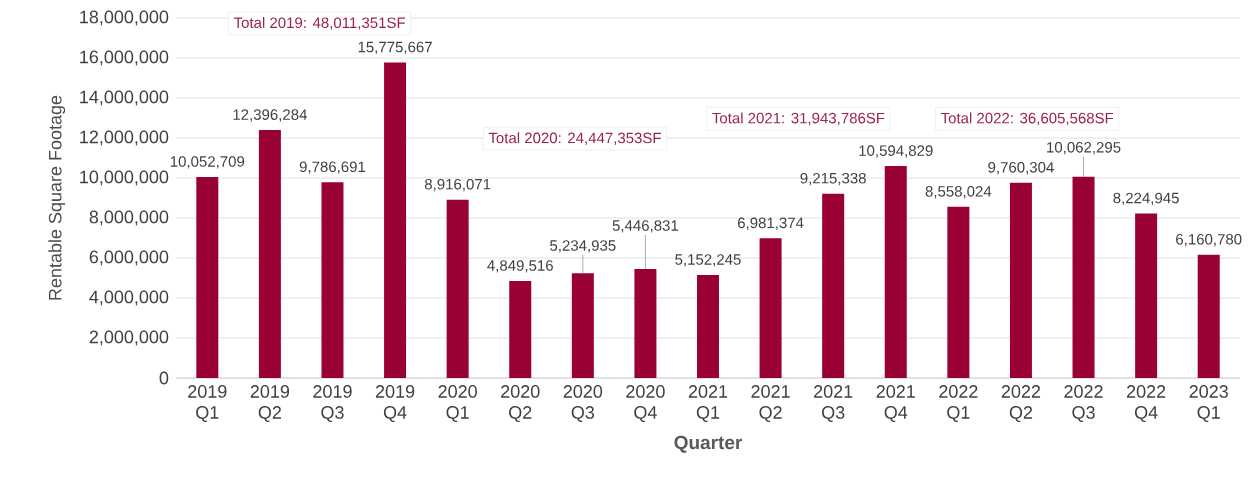 Image resolution: width=1254 pixels, height=478 pixels. I want to click on data-label: 8,916,071, so click(457, 185).